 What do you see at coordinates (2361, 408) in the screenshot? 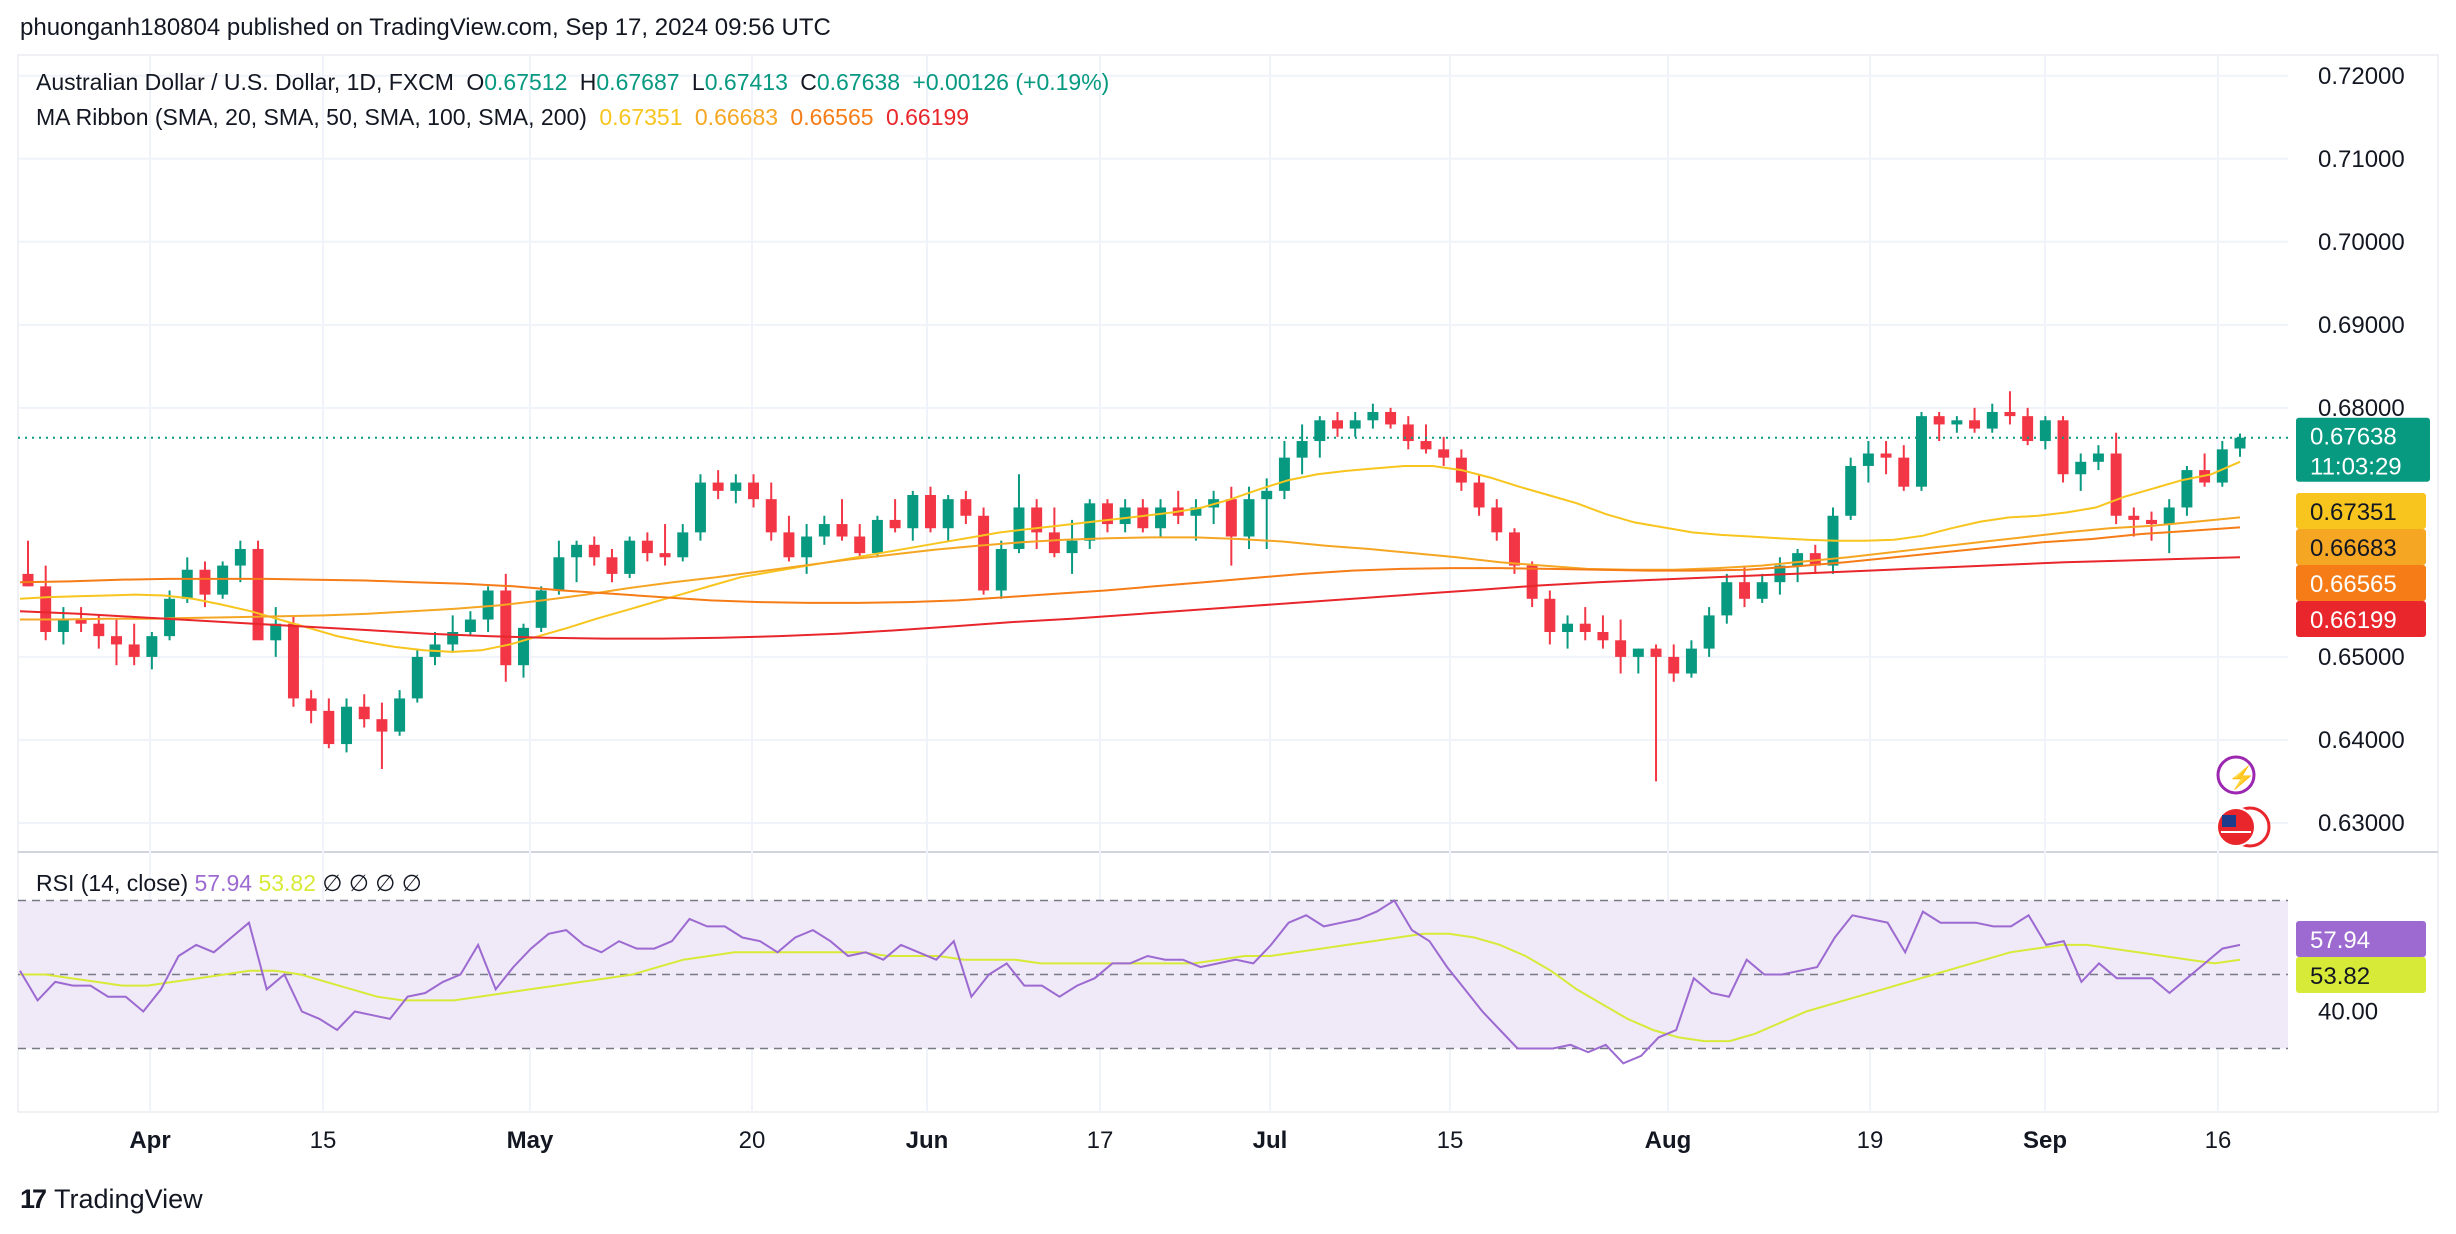
I see `y-tick-label: 0.68000` at bounding box center [2361, 408].